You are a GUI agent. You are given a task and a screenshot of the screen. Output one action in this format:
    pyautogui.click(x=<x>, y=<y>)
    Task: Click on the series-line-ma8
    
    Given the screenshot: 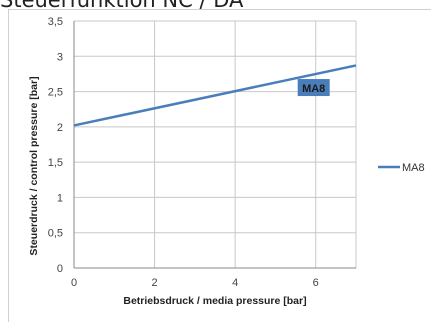 What is the action you would take?
    pyautogui.click(x=215, y=95)
    